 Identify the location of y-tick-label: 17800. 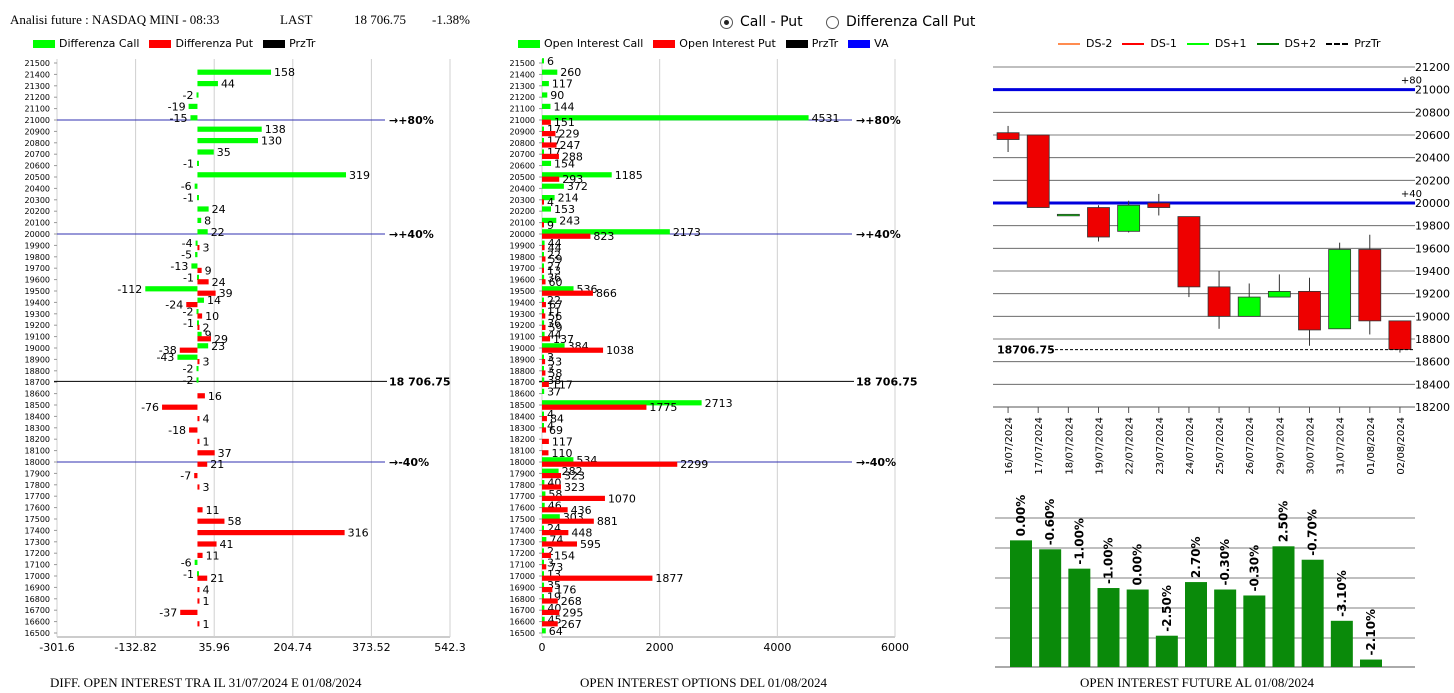
(522, 485).